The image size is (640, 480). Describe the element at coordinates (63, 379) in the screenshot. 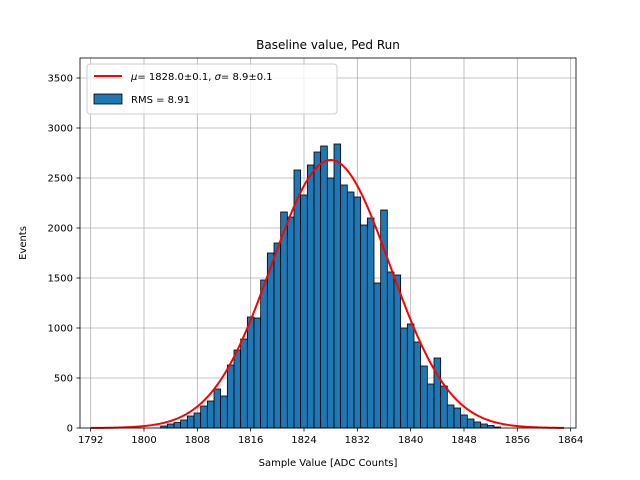

I see `y-tick-label-500: 500` at that location.